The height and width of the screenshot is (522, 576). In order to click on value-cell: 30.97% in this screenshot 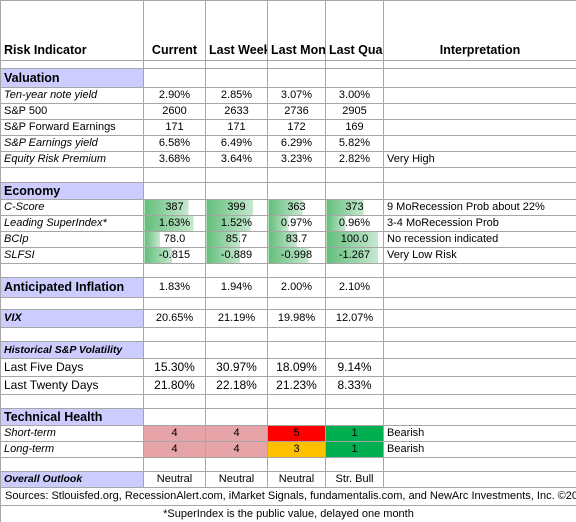, I will do `click(236, 367)`.